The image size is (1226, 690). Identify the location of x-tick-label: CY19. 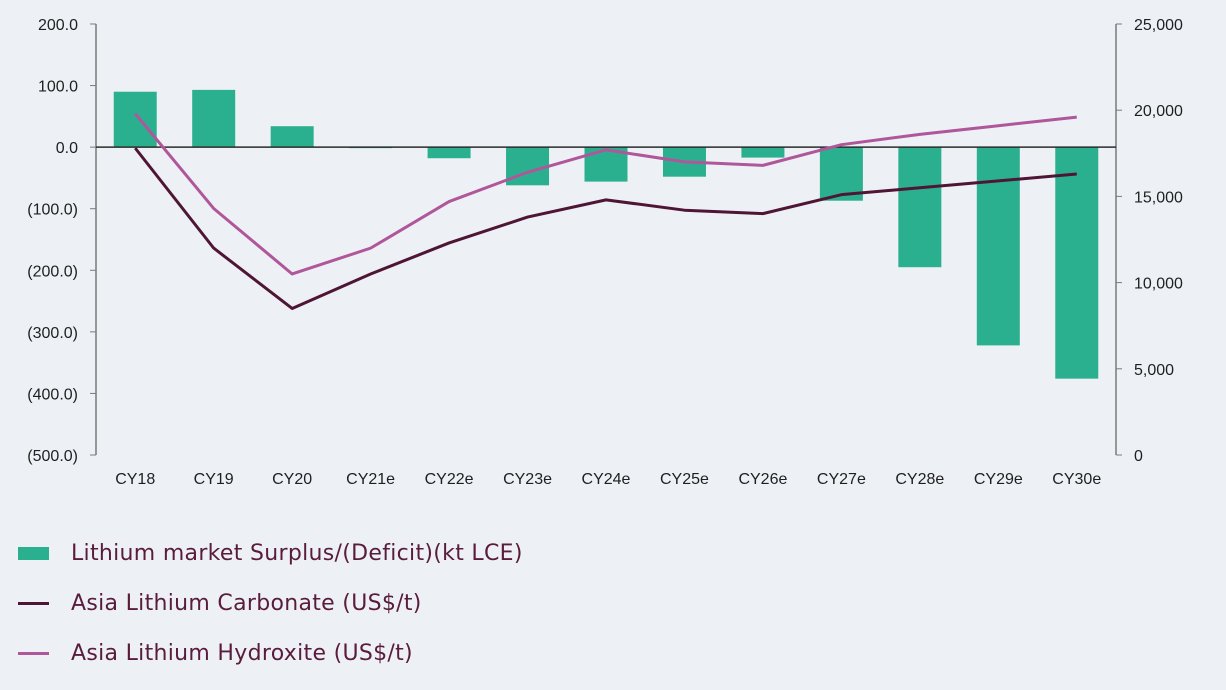
(214, 479).